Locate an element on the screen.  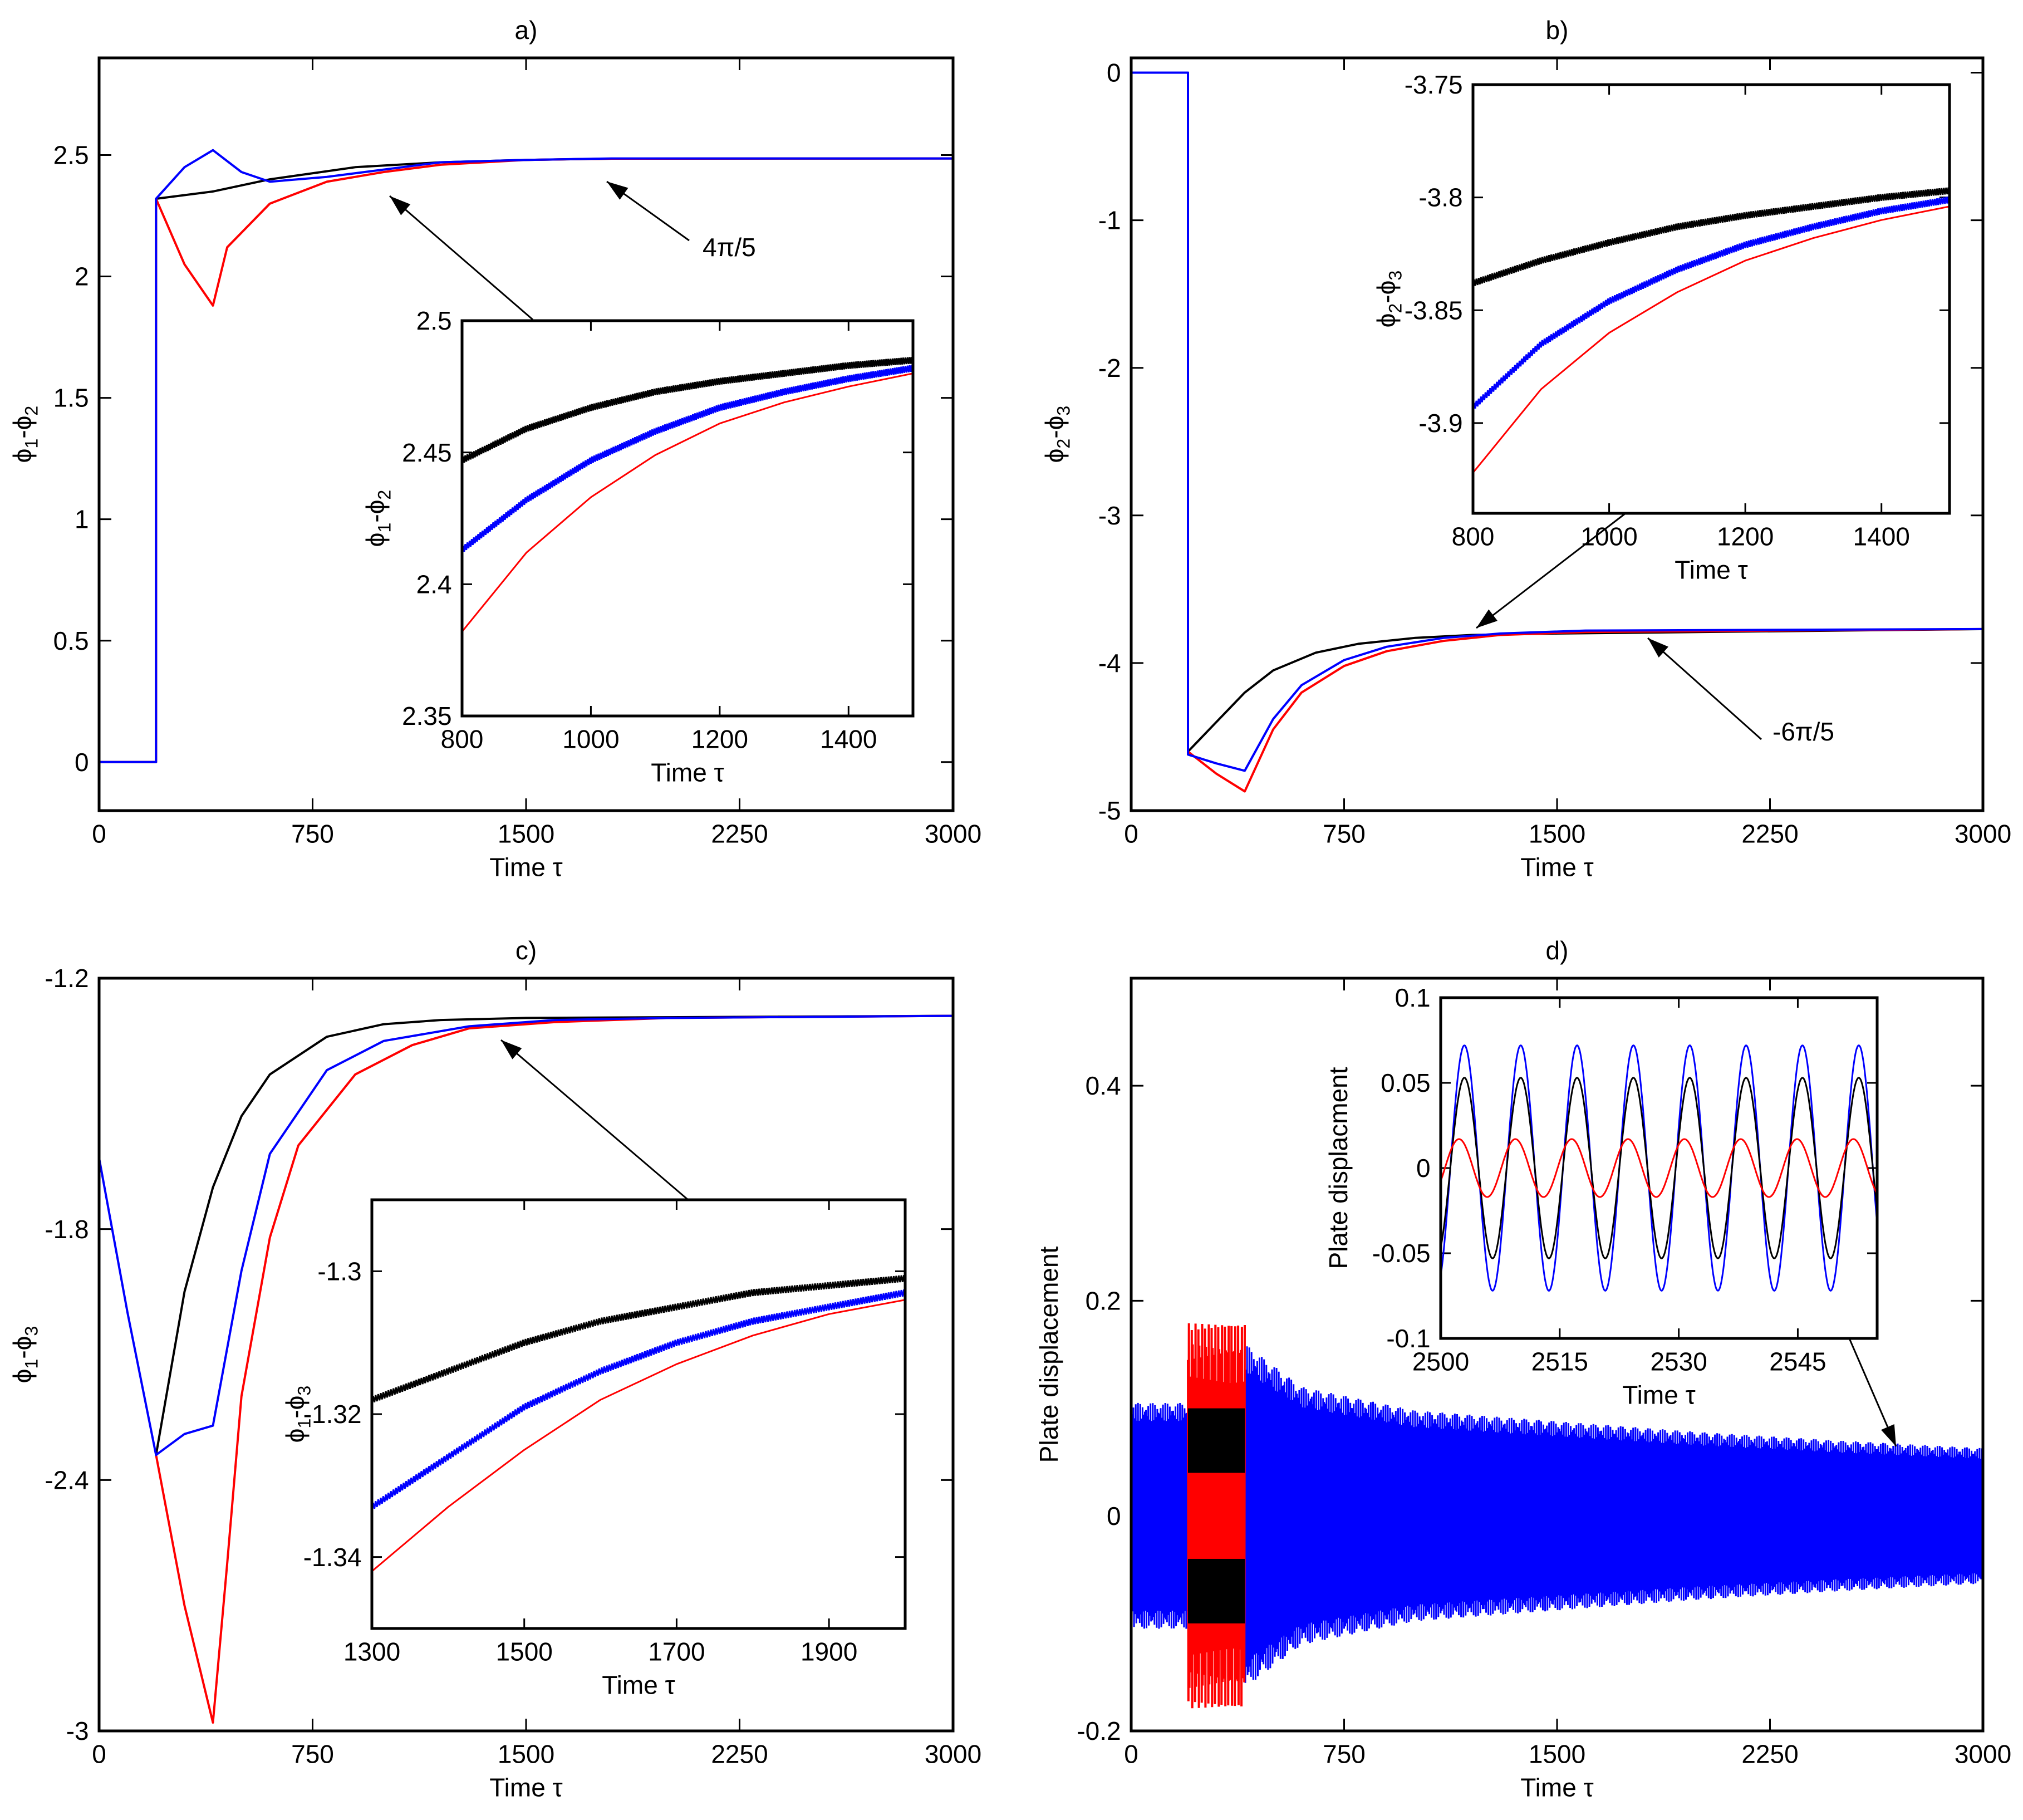
chart-a-inset-ytick-label: 2.4 is located at coordinates (434, 584).